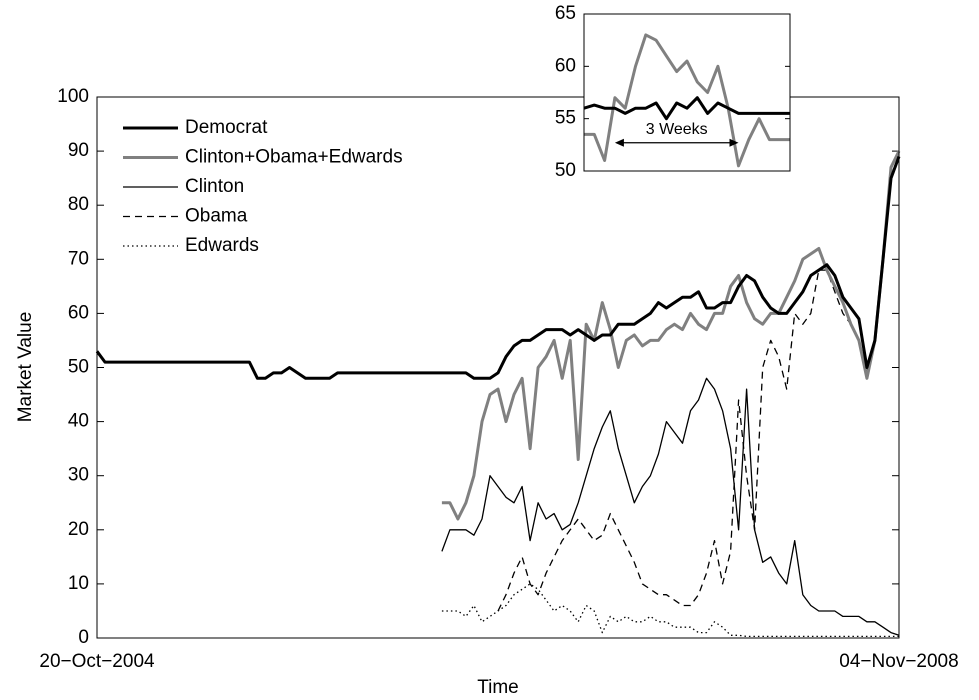 This screenshot has width=979, height=700. What do you see at coordinates (78, 475) in the screenshot?
I see `y-tick-label: 30` at bounding box center [78, 475].